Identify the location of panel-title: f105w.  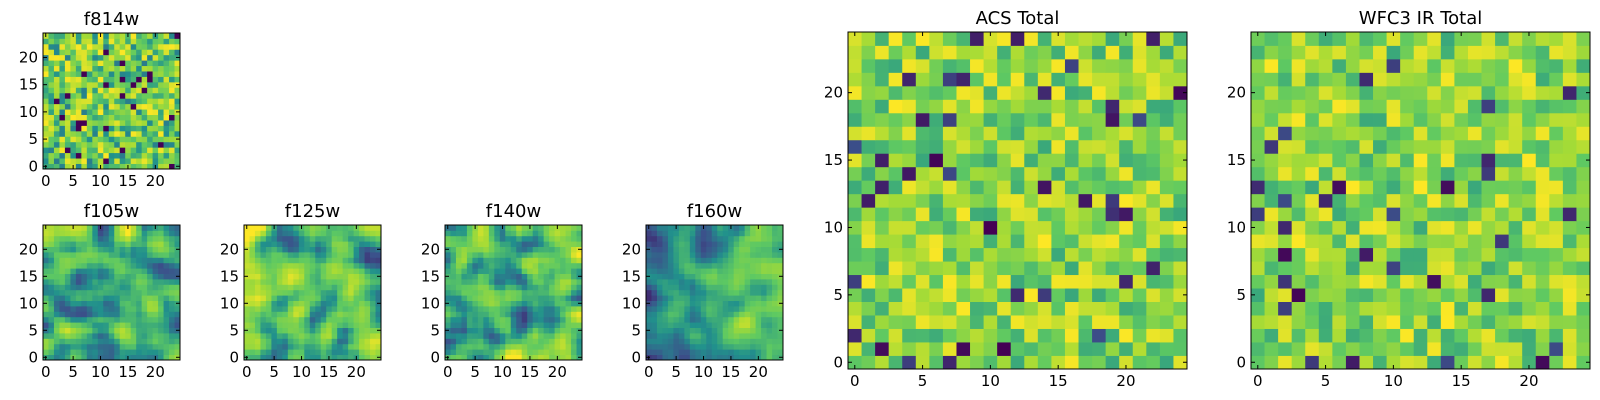
(111, 211).